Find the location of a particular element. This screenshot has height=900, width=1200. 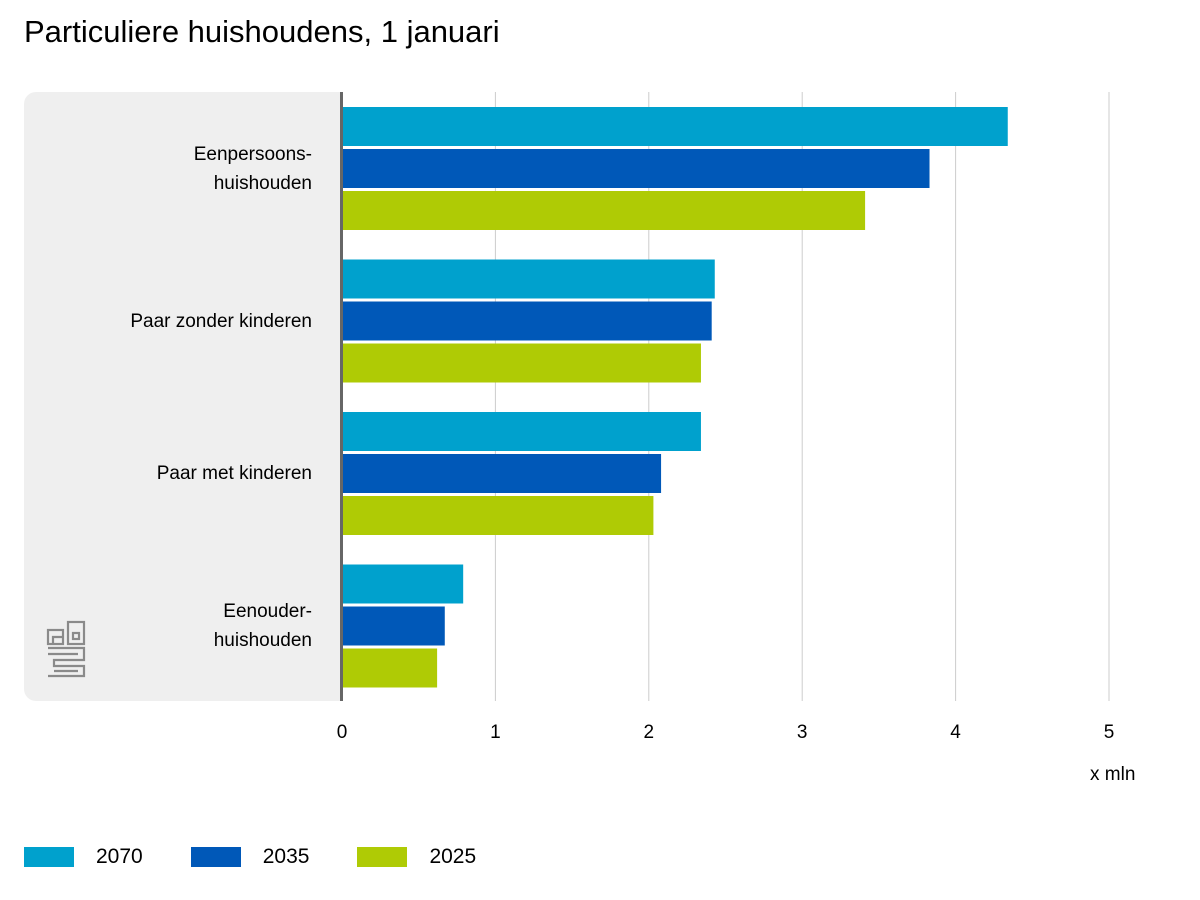

category-label-2: Paar met kinderen is located at coordinates (234, 473).